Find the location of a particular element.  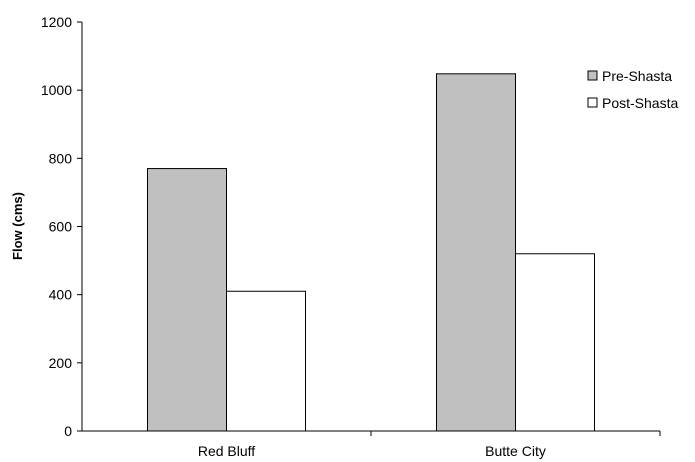

x-category-label: Butte City is located at coordinates (515, 451).